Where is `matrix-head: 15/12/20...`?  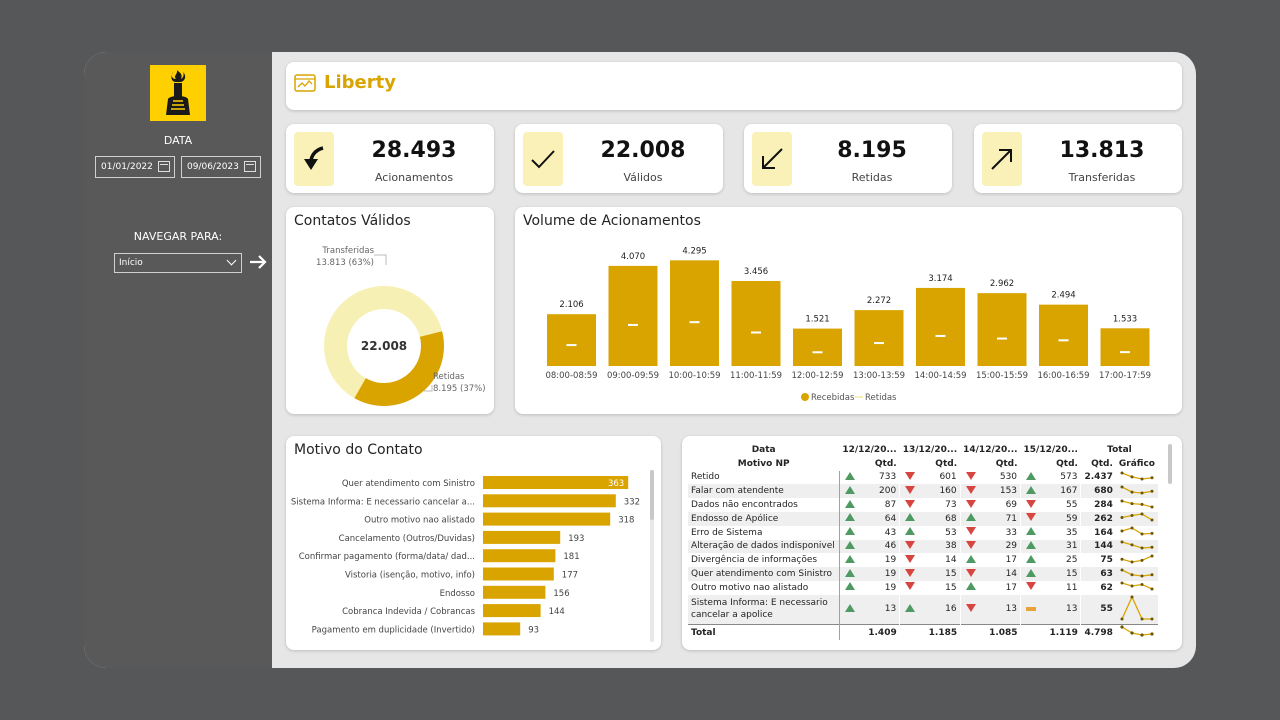
matrix-head: 15/12/20... is located at coordinates (1050, 450).